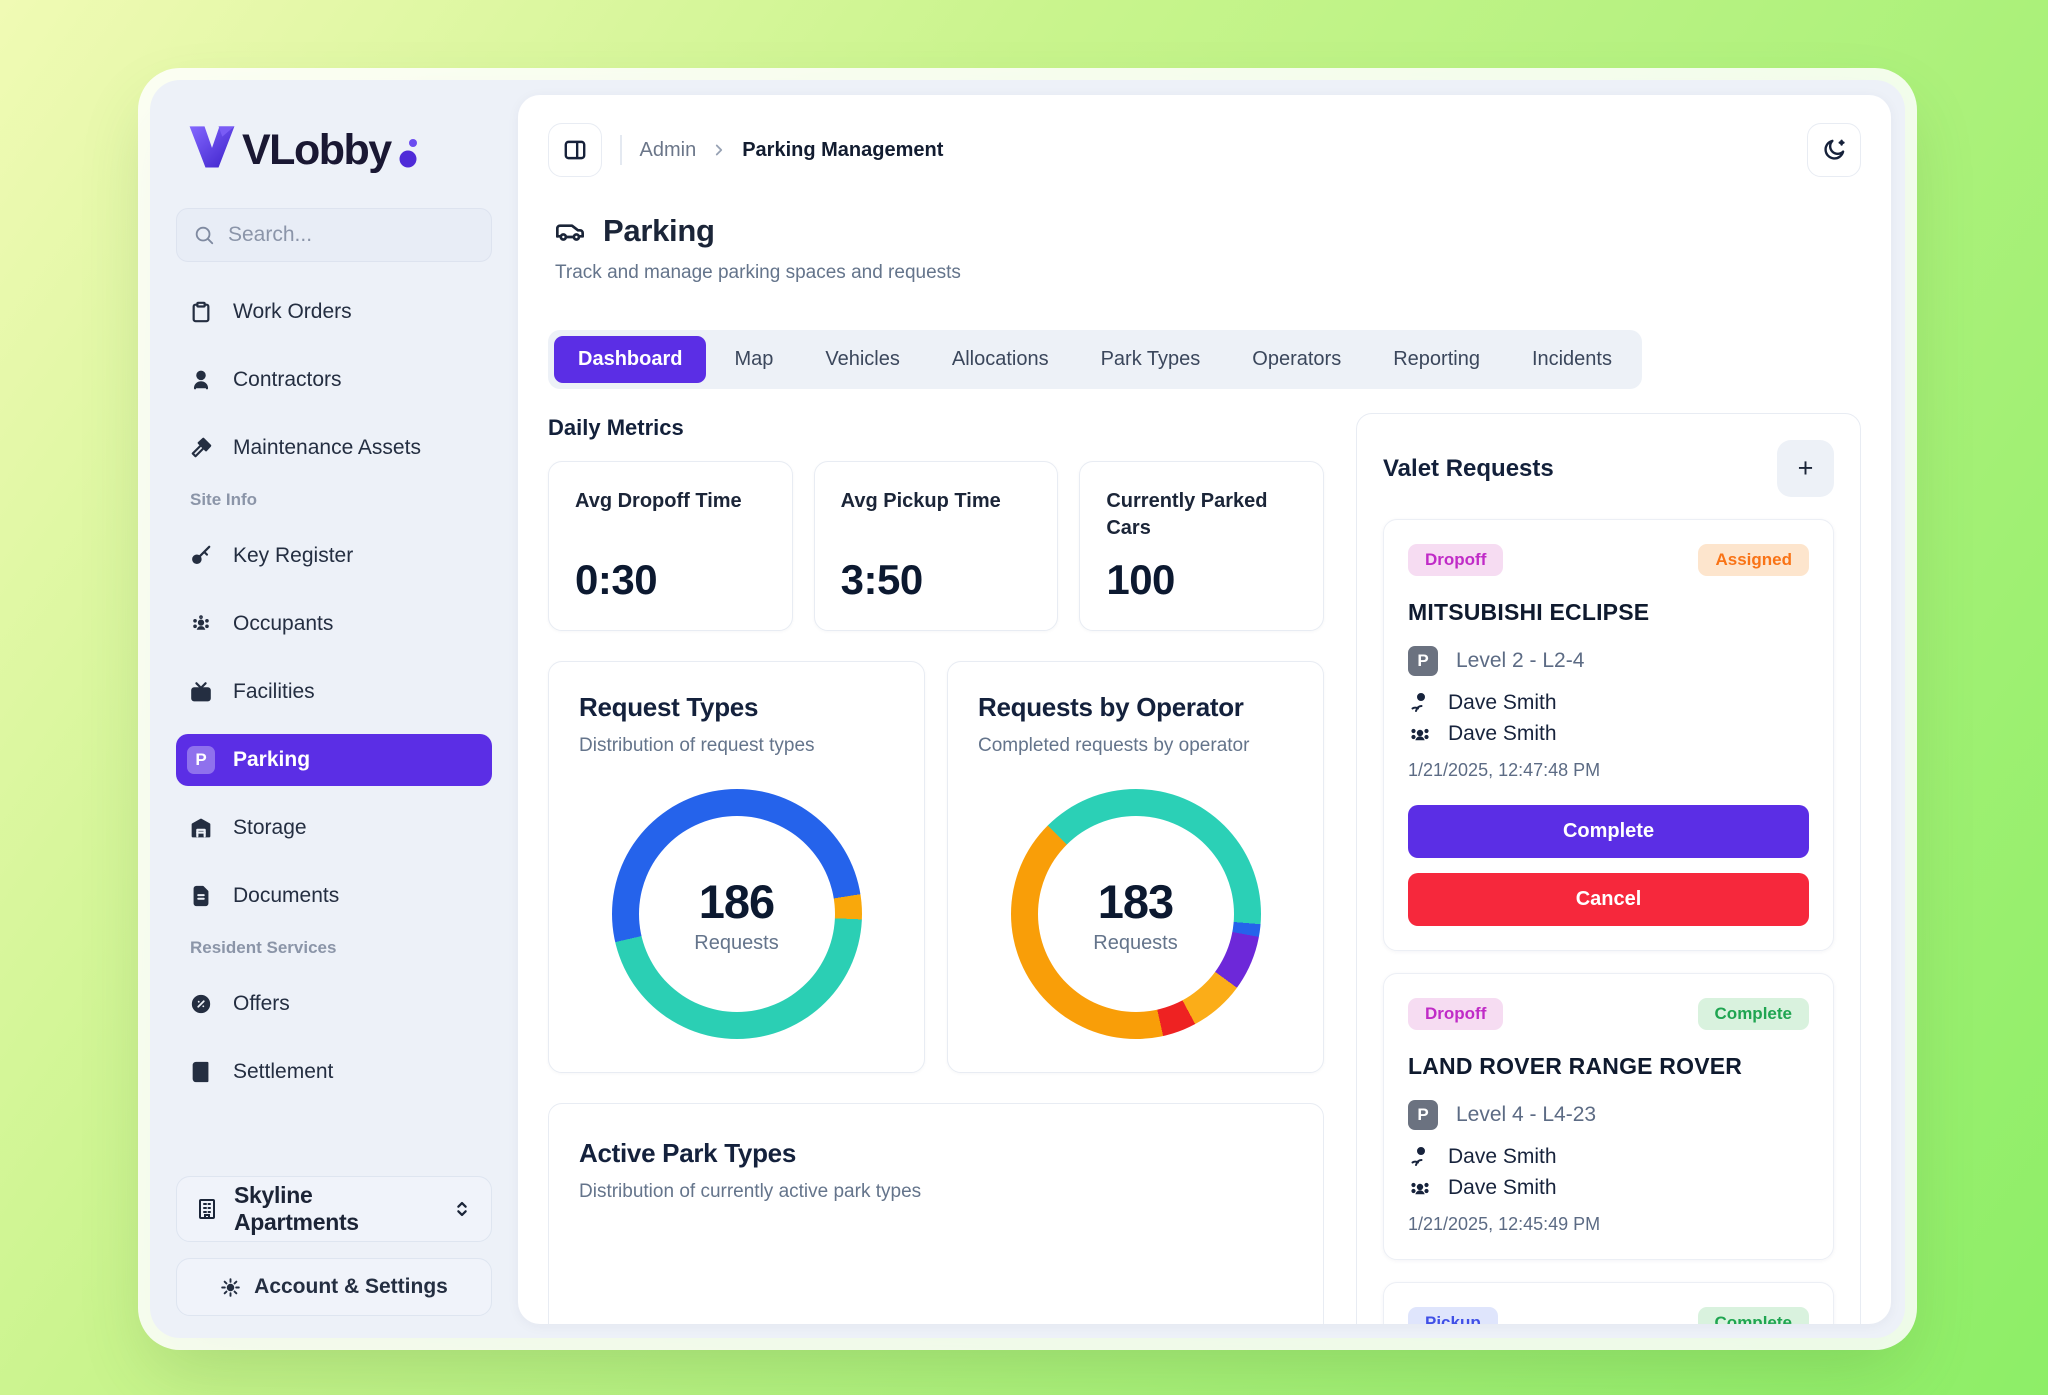 Image resolution: width=2048 pixels, height=1395 pixels. What do you see at coordinates (410, 153) in the screenshot?
I see `logo-dots-icon` at bounding box center [410, 153].